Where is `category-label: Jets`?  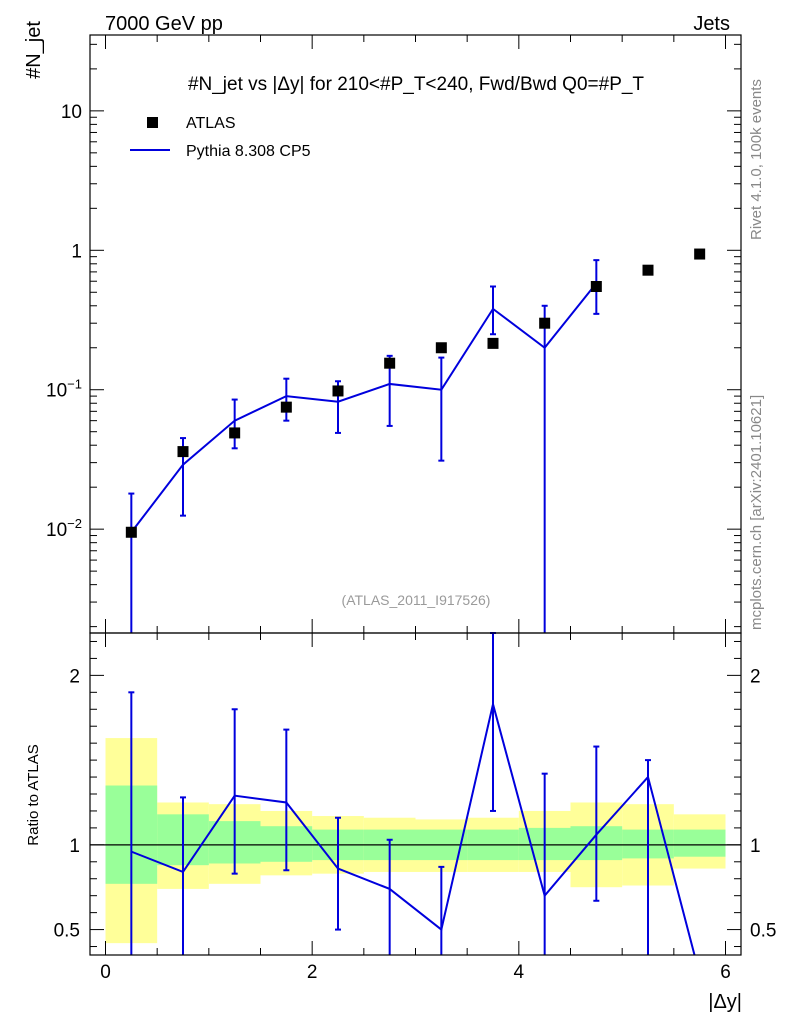
category-label: Jets is located at coordinates (711, 24).